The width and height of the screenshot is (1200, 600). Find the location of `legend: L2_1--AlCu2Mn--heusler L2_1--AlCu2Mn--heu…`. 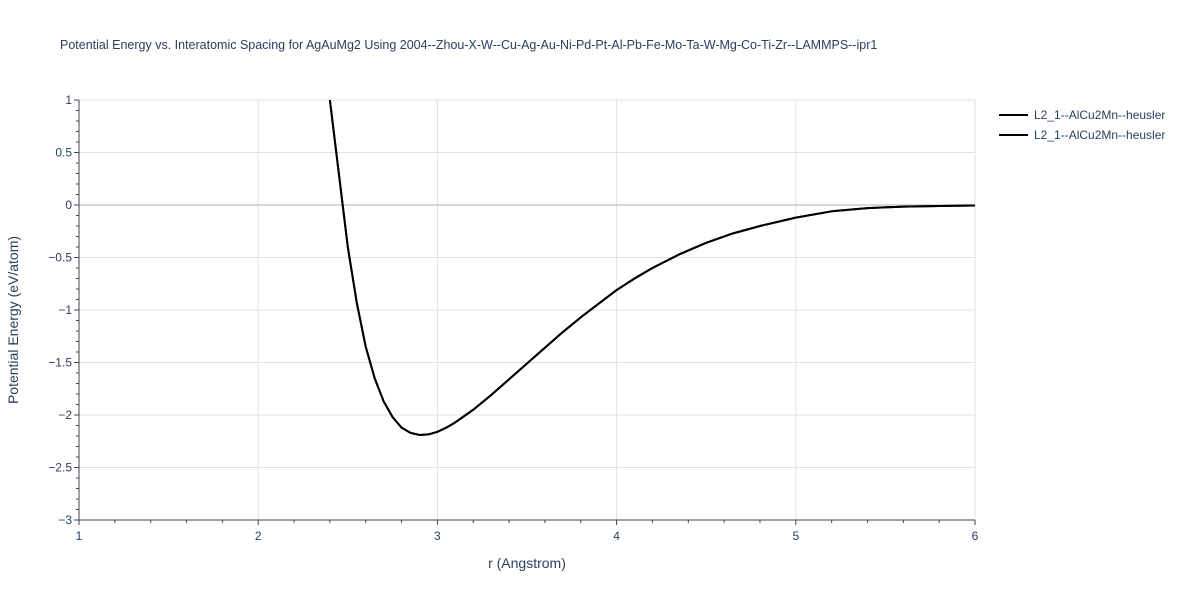

legend: L2_1--AlCu2Mn--heusler L2_1--AlCu2Mn--heu… is located at coordinates (1082, 125).